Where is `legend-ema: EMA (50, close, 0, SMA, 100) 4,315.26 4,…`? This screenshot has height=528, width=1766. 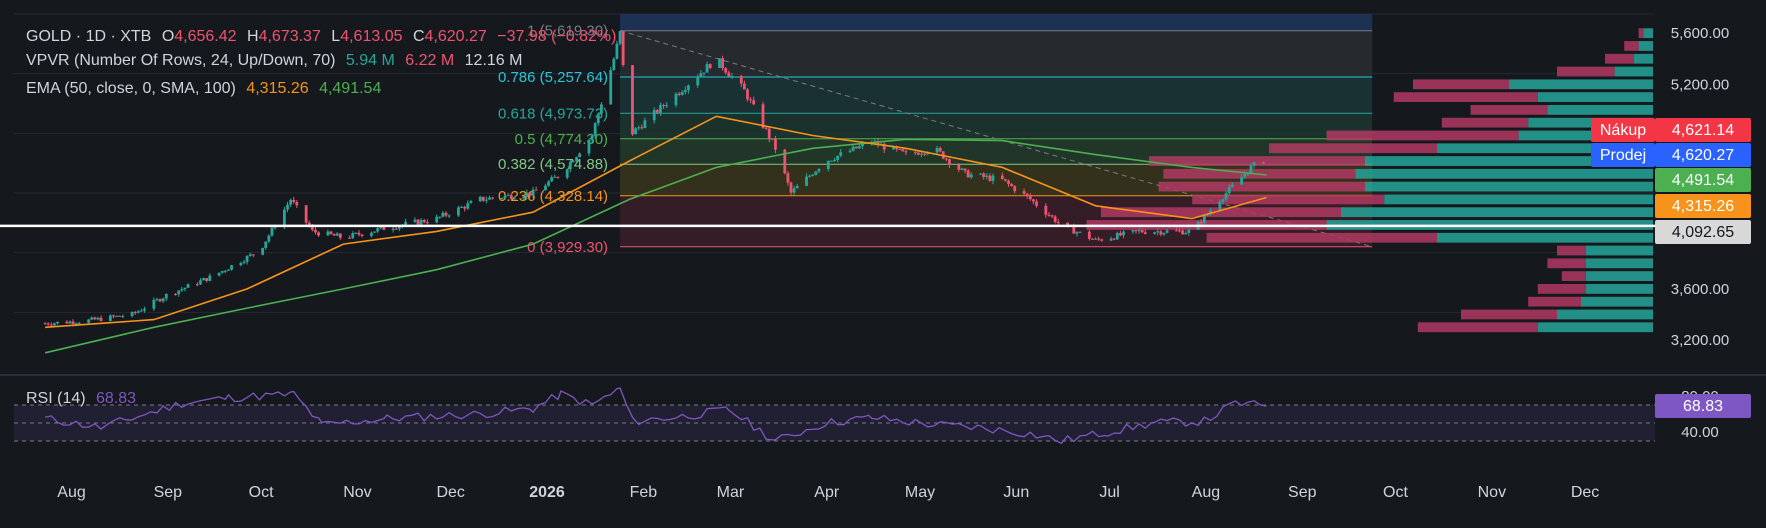
legend-ema: EMA (50, close, 0, SMA, 100) 4,315.26 4,… is located at coordinates (206, 89).